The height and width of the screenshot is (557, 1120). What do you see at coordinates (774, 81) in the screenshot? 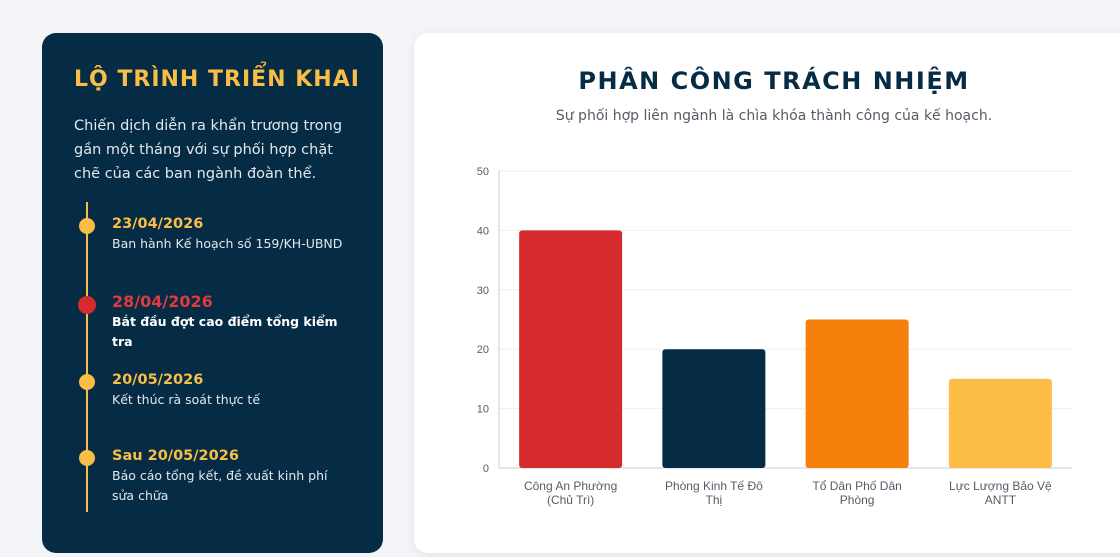
I see `chart-title: PHÂN CÔNG TRÁCH NHIỆM` at bounding box center [774, 81].